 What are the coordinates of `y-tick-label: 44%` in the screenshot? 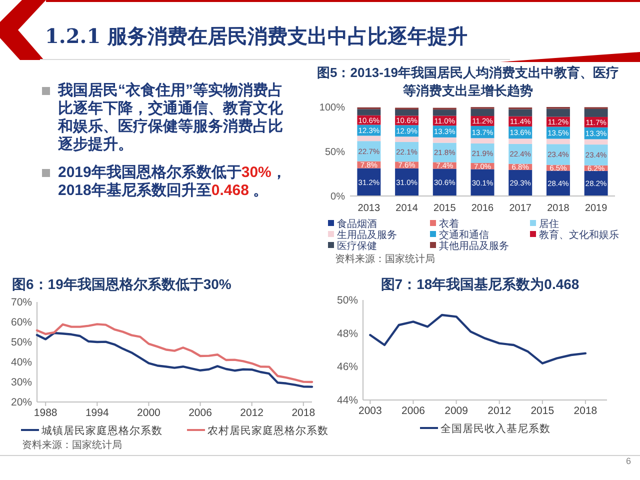 It's located at (347, 400).